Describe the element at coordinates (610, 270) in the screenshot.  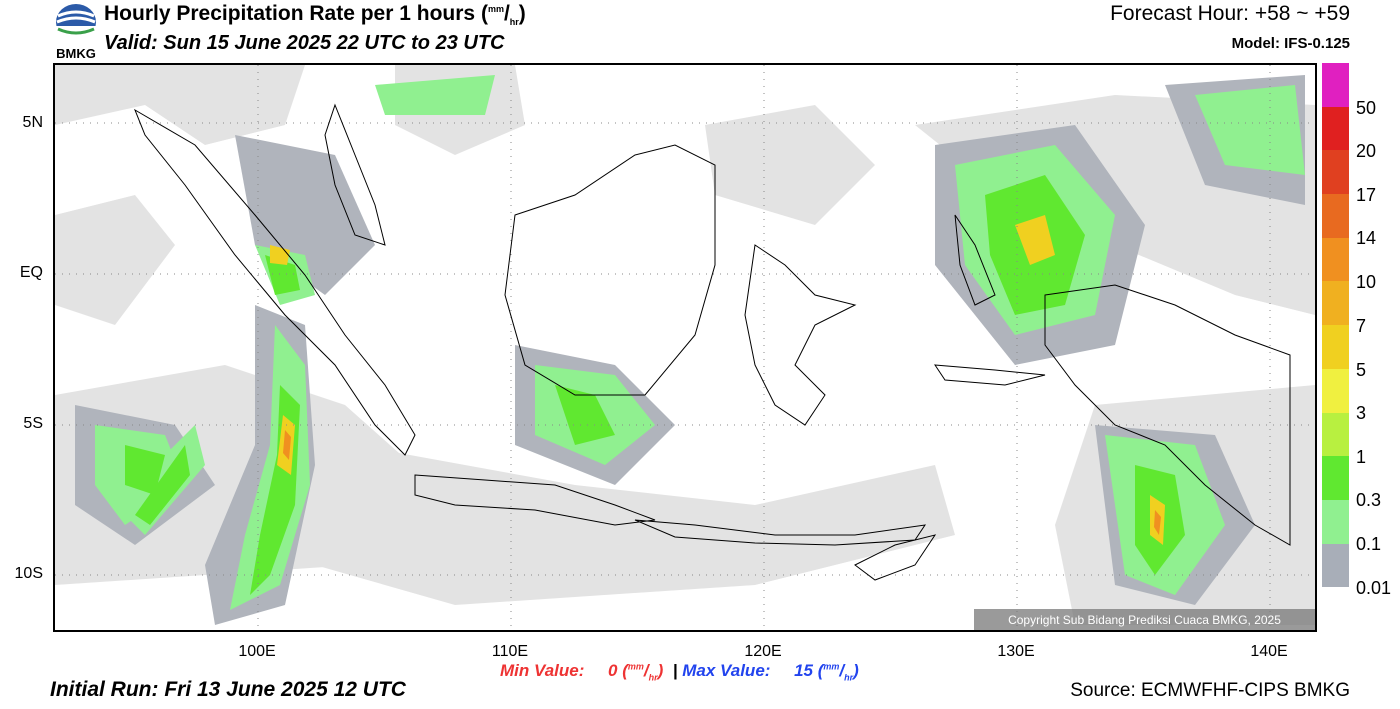
I see `borneo-coast` at that location.